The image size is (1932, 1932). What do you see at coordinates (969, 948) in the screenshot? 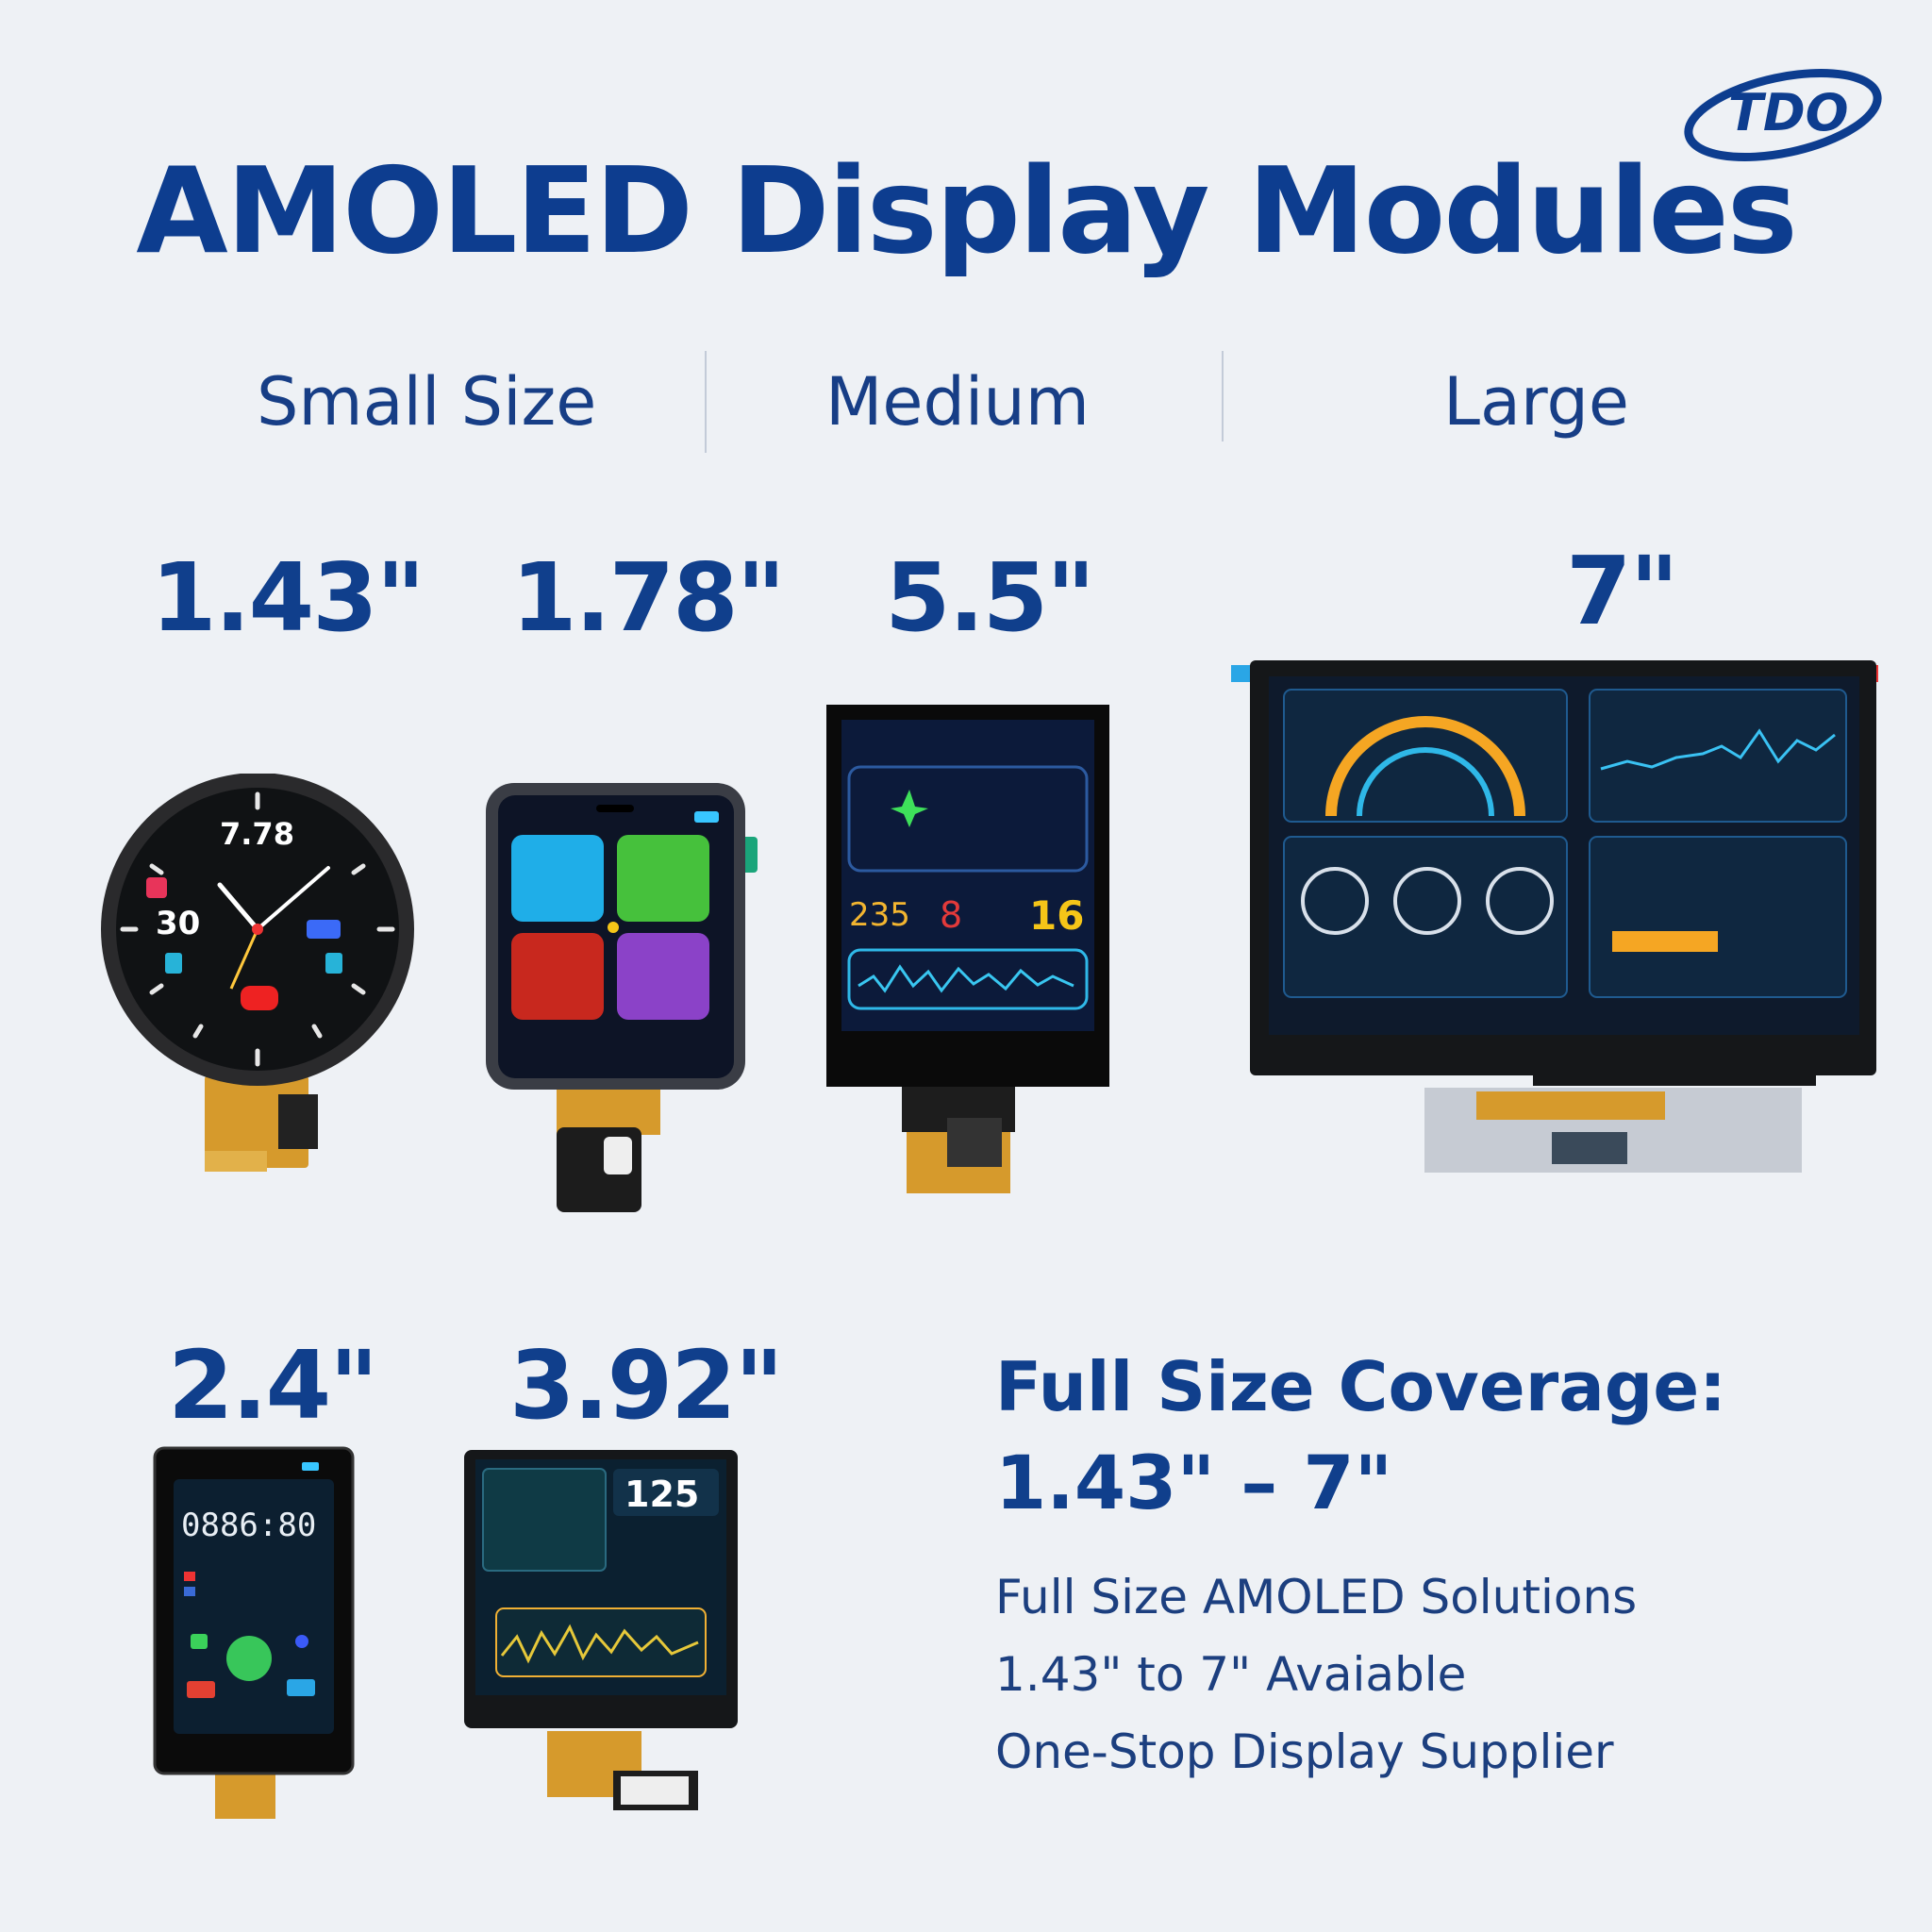
I see `medium-display-module: 235 8 16` at bounding box center [969, 948].